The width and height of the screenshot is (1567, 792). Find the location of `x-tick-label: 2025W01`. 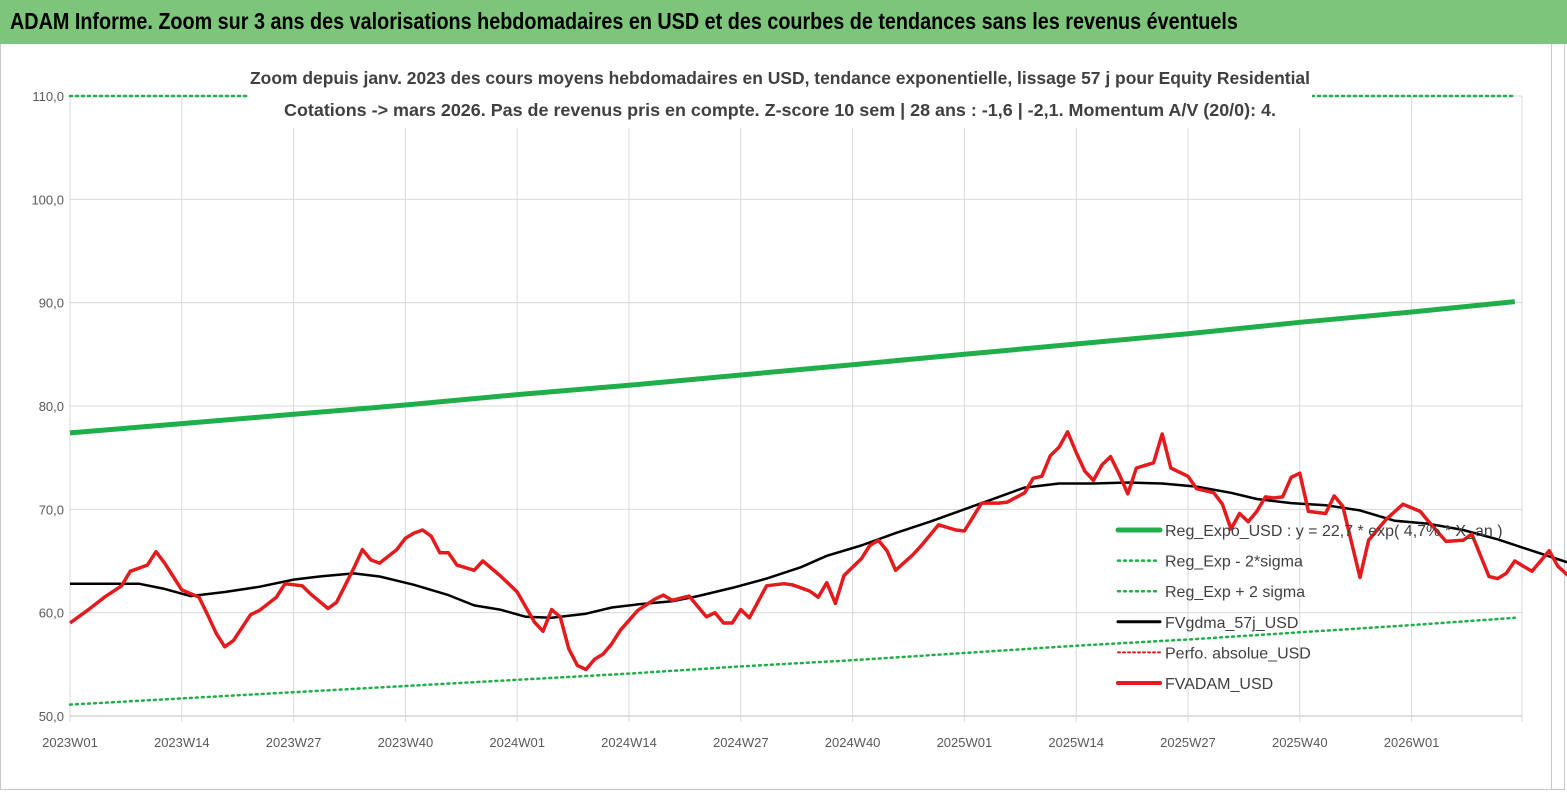

x-tick-label: 2025W01 is located at coordinates (965, 742).